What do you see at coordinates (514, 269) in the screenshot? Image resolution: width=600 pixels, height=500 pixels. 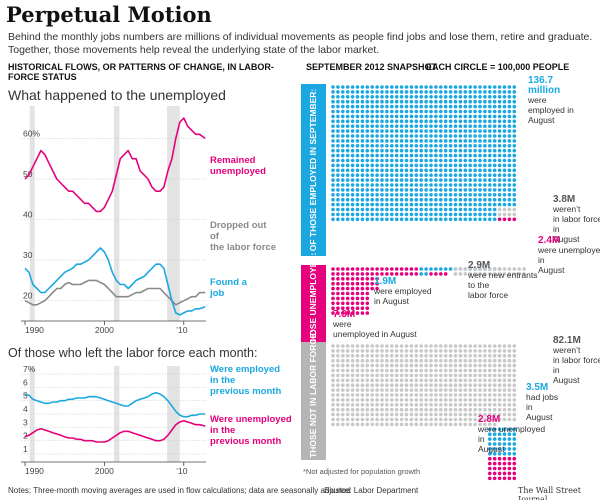 I see `dot-new-entrants` at bounding box center [514, 269].